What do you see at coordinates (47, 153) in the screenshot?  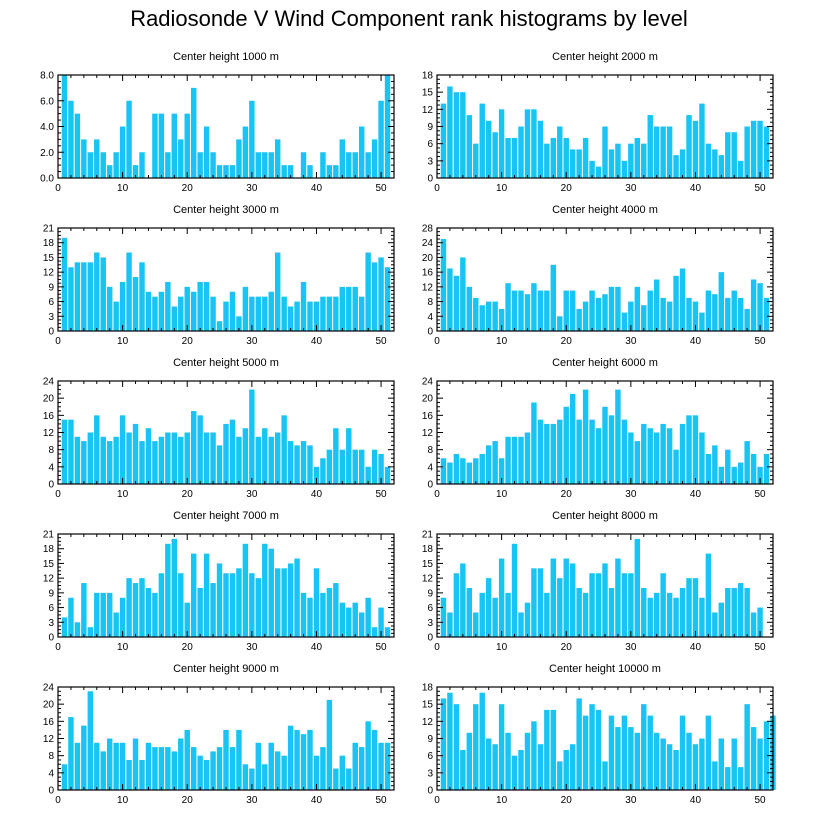 I see `y-tick-label: 2.0` at bounding box center [47, 153].